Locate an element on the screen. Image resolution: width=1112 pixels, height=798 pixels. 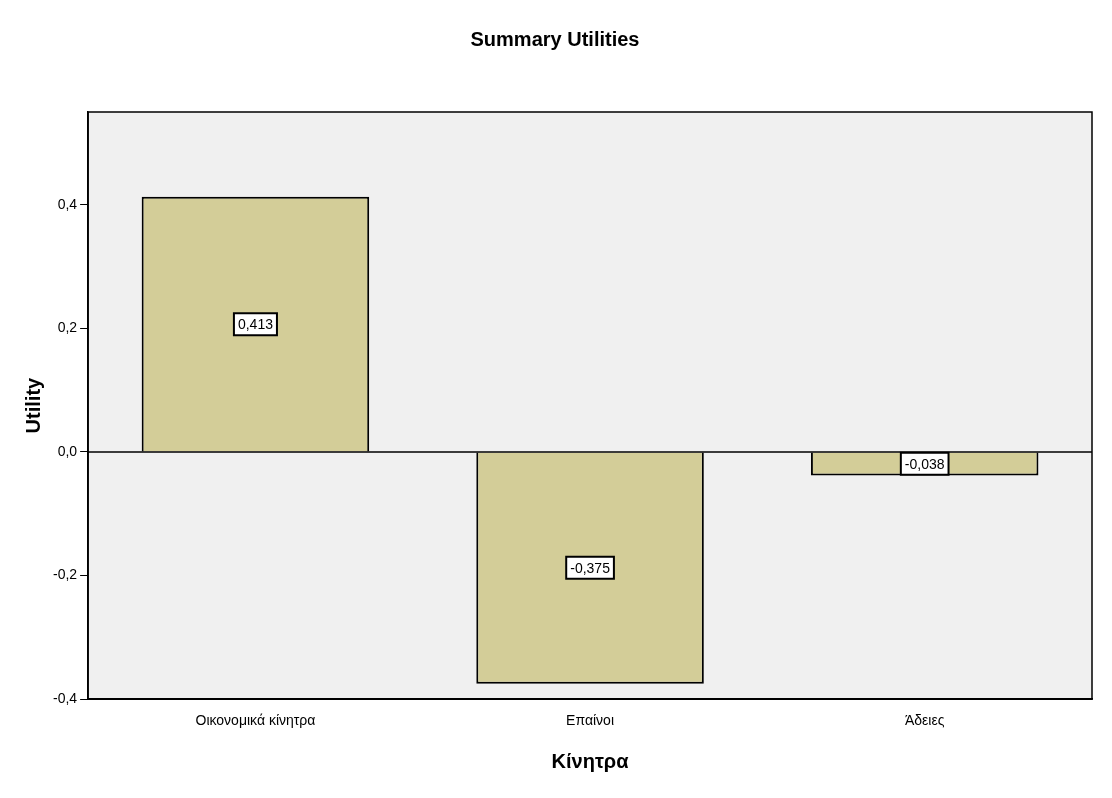
y-axis-title: Utility is located at coordinates (32, 405).